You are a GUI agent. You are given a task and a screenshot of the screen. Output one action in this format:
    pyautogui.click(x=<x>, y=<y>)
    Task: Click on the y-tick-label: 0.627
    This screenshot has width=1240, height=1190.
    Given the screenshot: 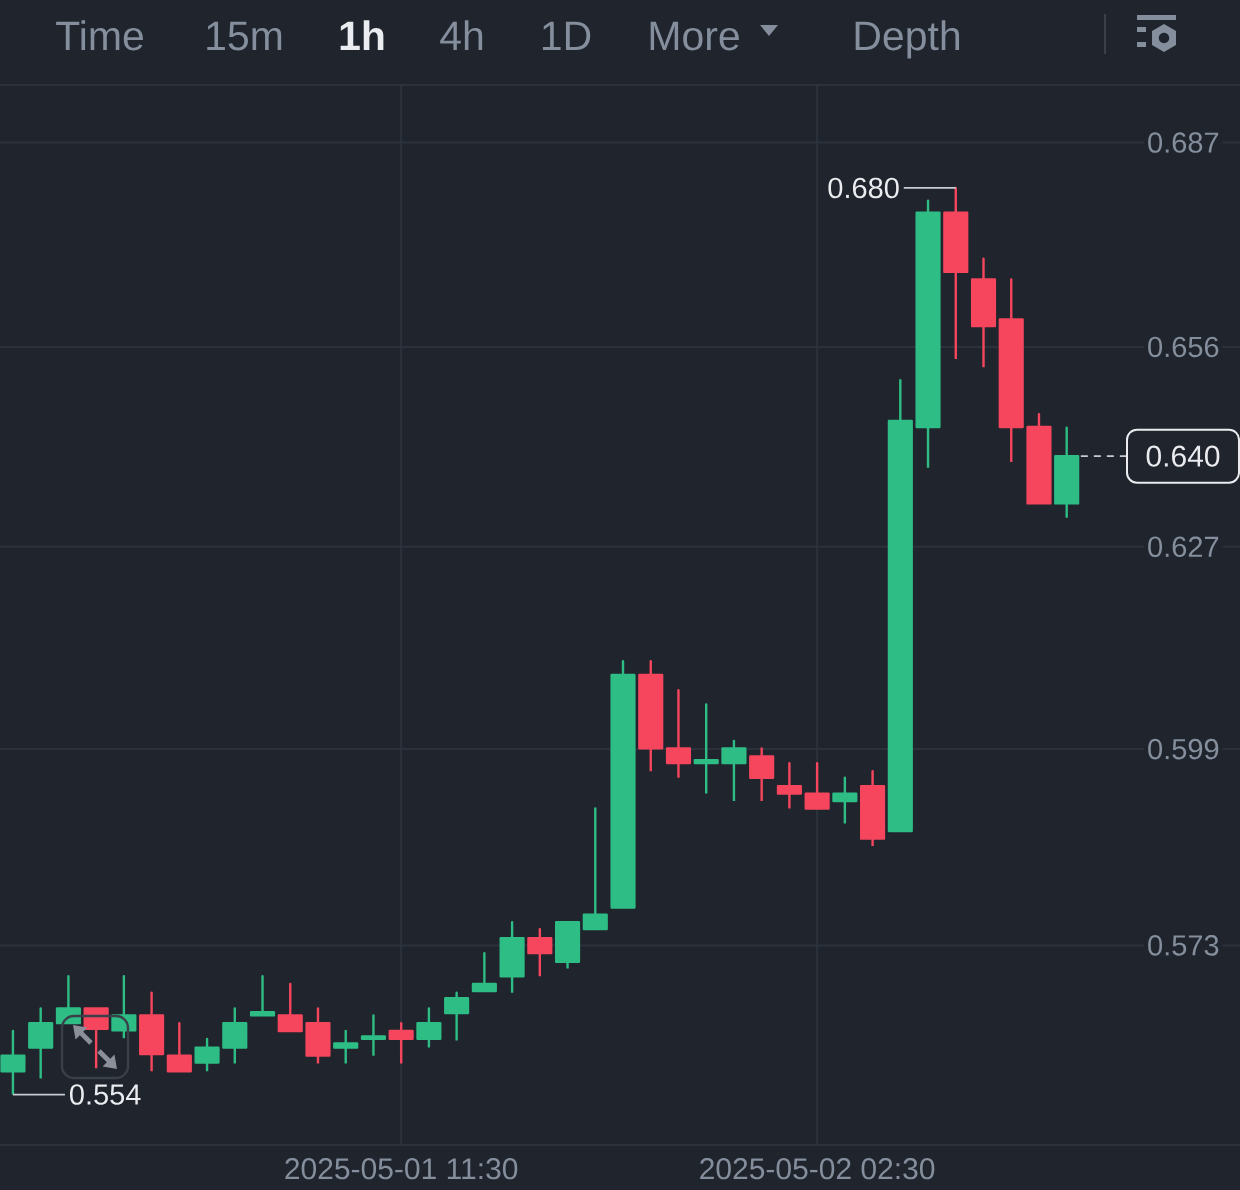 What is the action you would take?
    pyautogui.click(x=1183, y=547)
    